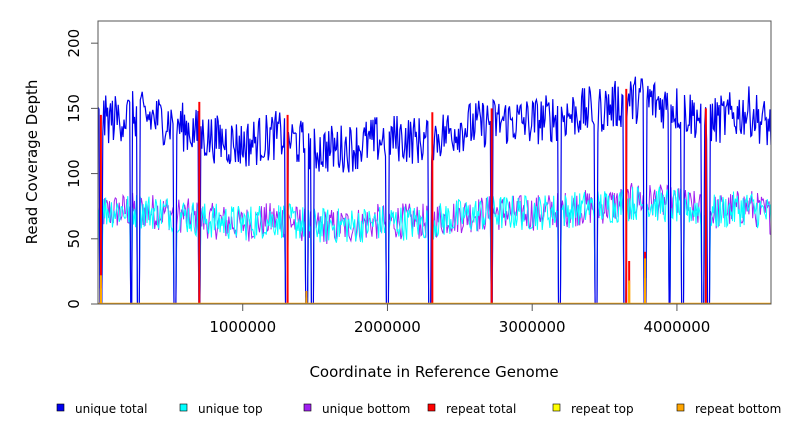  Describe the element at coordinates (242, 327) in the screenshot. I see `x-tick-label: 1000000` at that location.